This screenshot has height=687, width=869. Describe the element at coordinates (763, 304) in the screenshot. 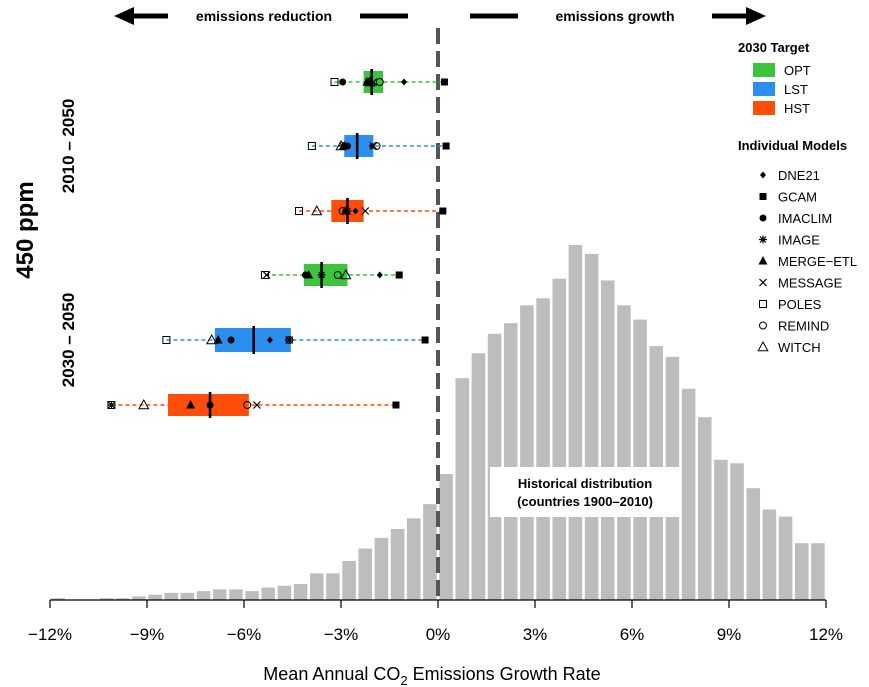

I see `legend-symbol-poles` at that location.